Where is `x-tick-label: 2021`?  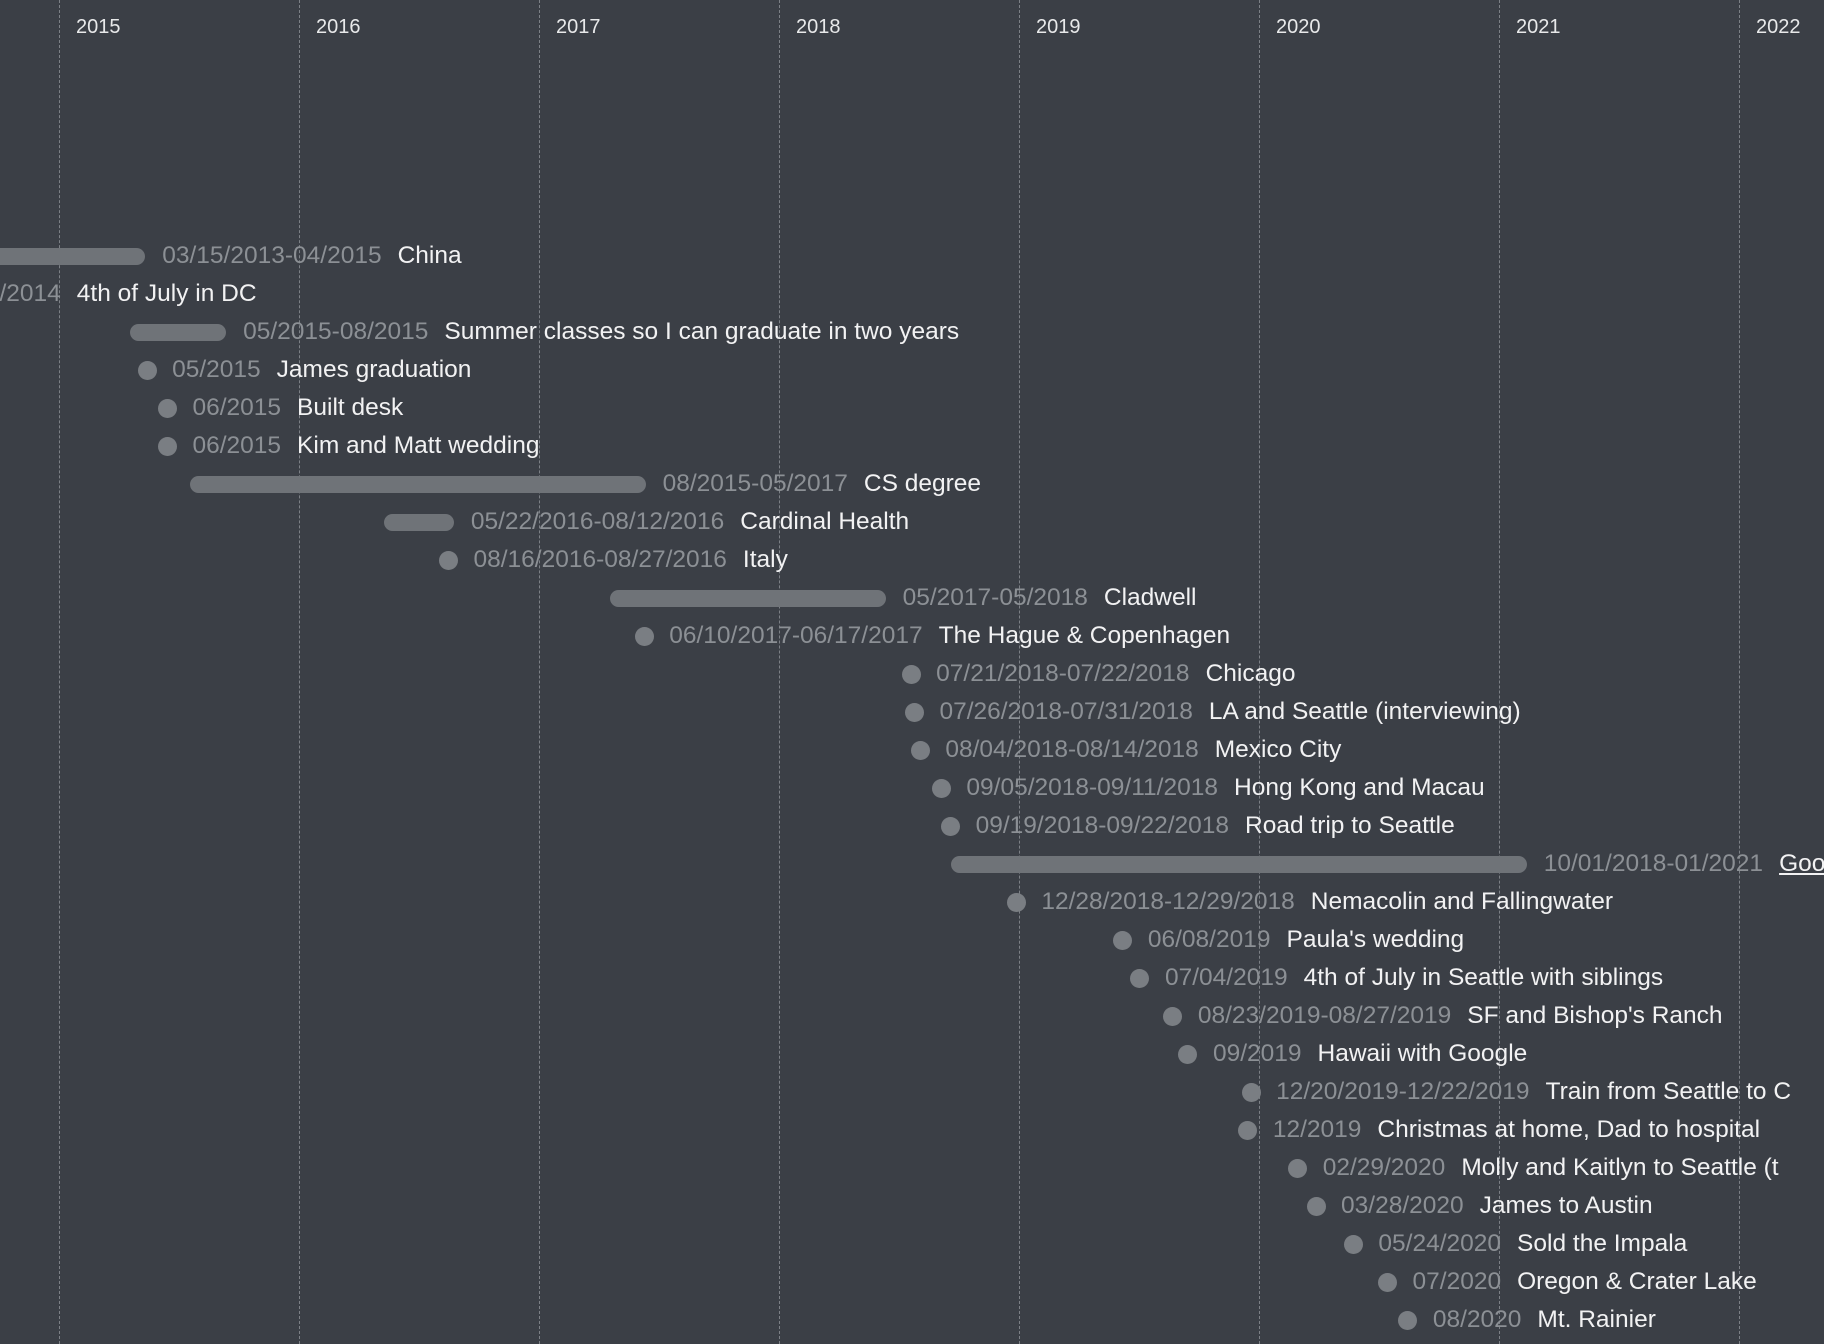
x-tick-label: 2021 is located at coordinates (1538, 27).